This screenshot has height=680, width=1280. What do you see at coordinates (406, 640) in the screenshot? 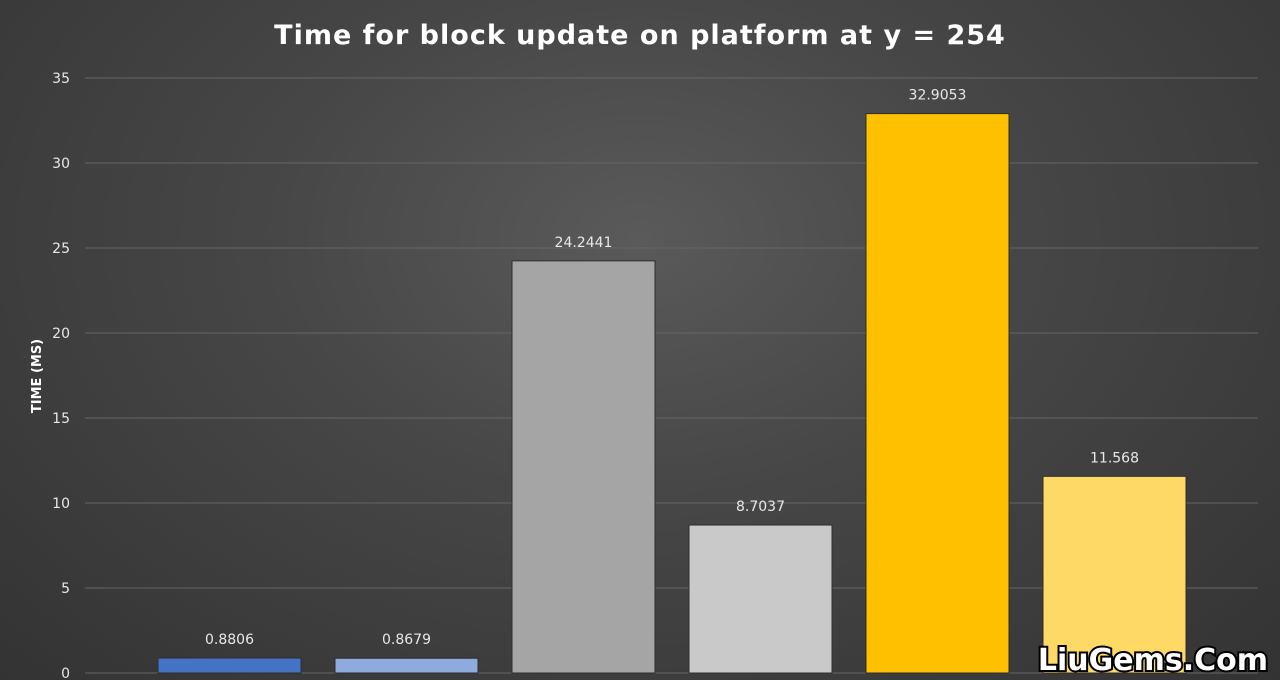
I see `data-label-2: 0.8679` at bounding box center [406, 640].